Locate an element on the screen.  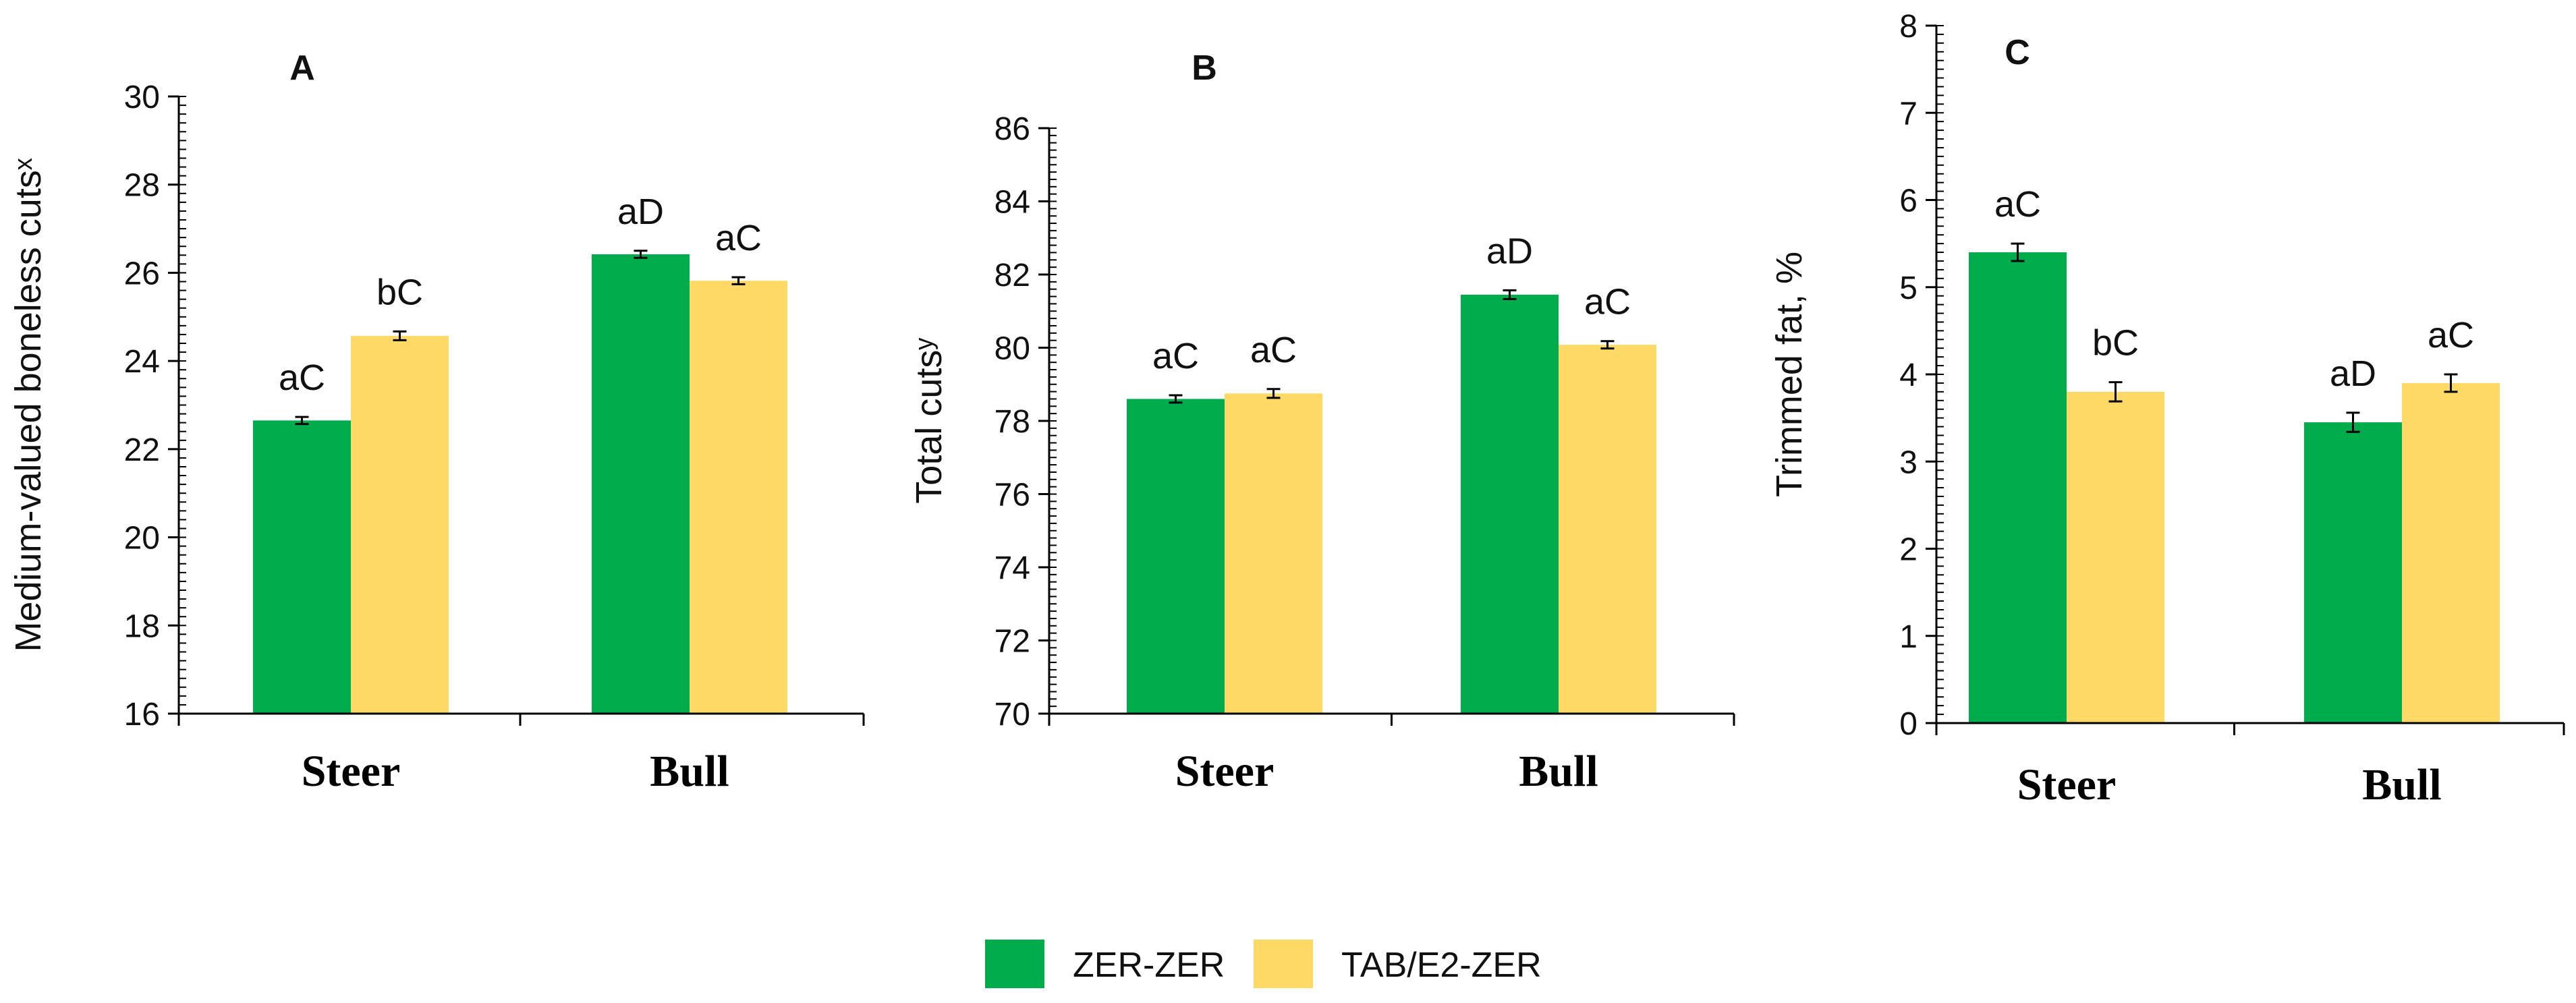
y-tick-label: 2 is located at coordinates (1908, 550).